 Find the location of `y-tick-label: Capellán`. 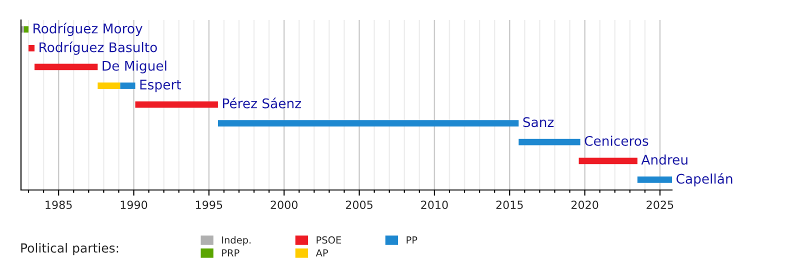

y-tick-label: Capellán is located at coordinates (704, 179).